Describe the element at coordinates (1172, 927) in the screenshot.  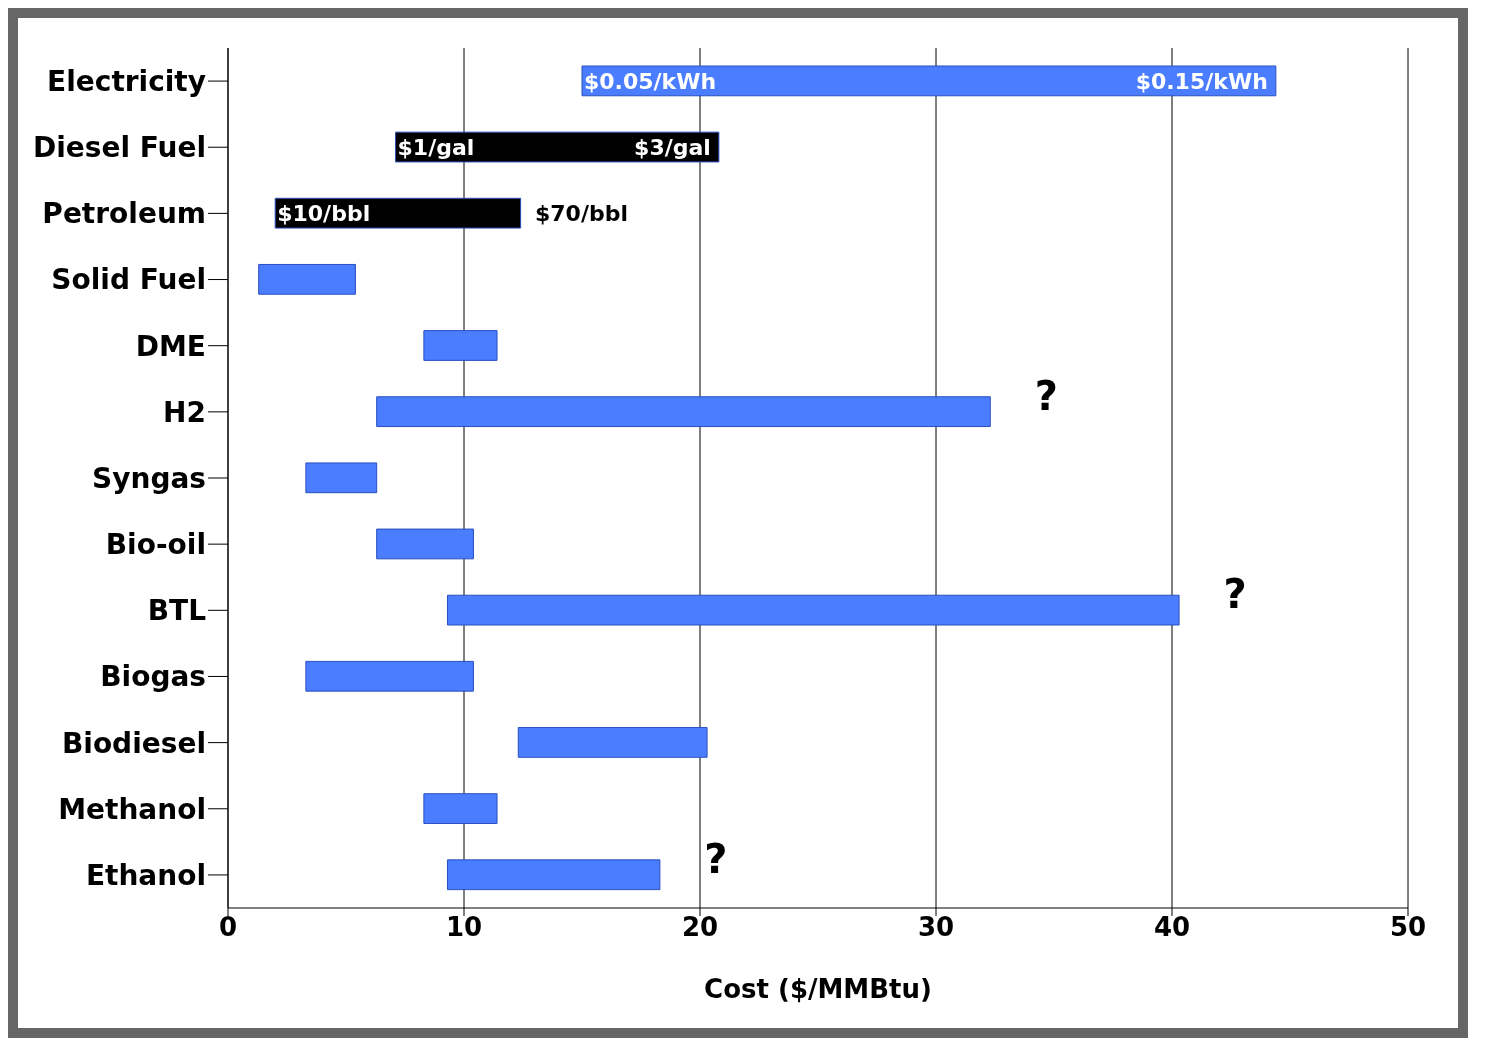
I see `x-tick-label: 40` at that location.